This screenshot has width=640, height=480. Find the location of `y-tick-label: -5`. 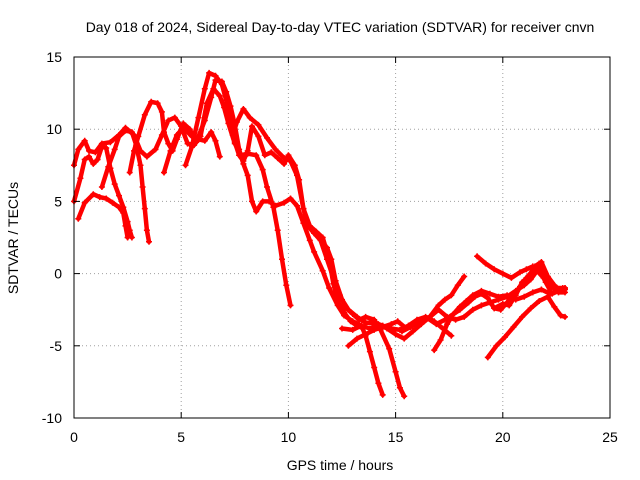

y-tick-label: -5 is located at coordinates (56, 346).